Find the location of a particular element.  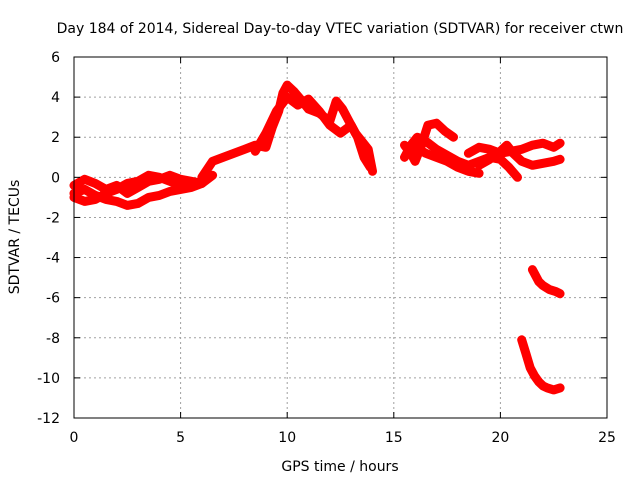

series-seg-k is located at coordinates (546, 282).